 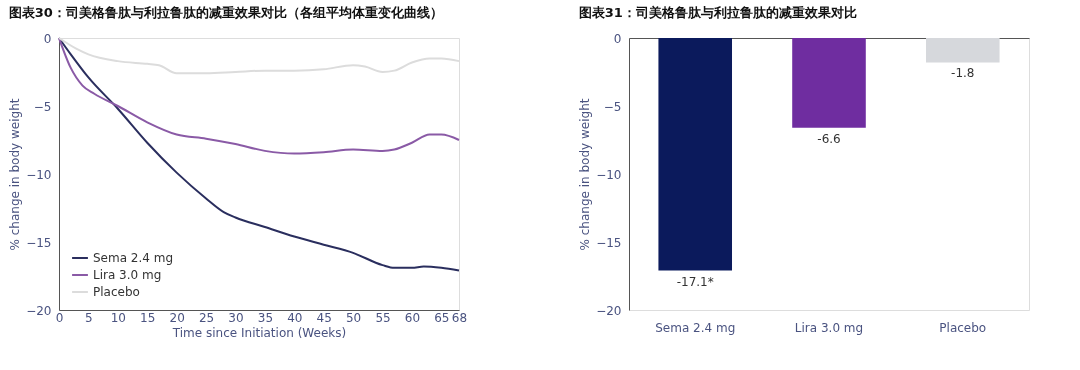 I want to click on chart-title: 图表30：司美格鲁肽与利拉鲁肽的减重效果对比（各组平均体重变化曲线）, so click(x=225, y=12).